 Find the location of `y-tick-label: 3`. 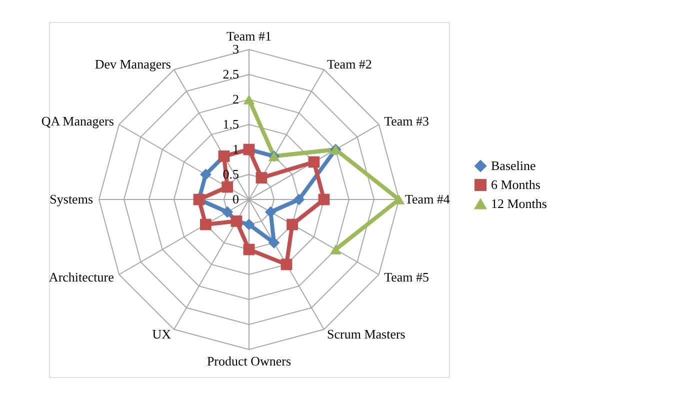

y-tick-label: 3 is located at coordinates (235, 49).